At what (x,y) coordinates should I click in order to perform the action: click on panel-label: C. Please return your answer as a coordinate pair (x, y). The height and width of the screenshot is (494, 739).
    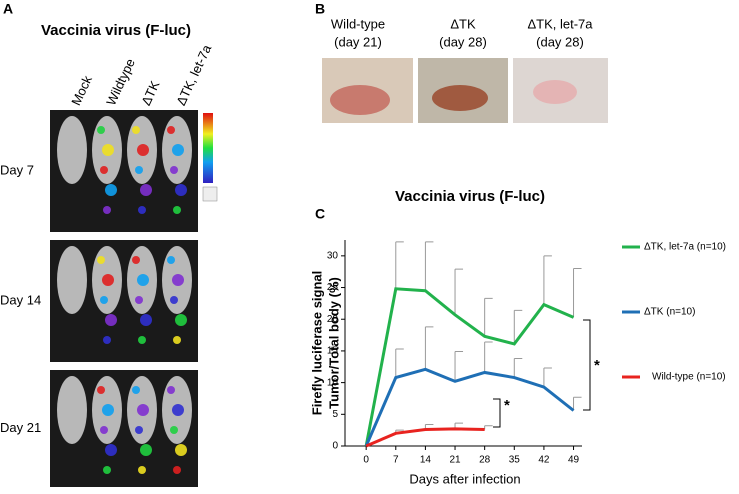
    Looking at the image, I should click on (320, 214).